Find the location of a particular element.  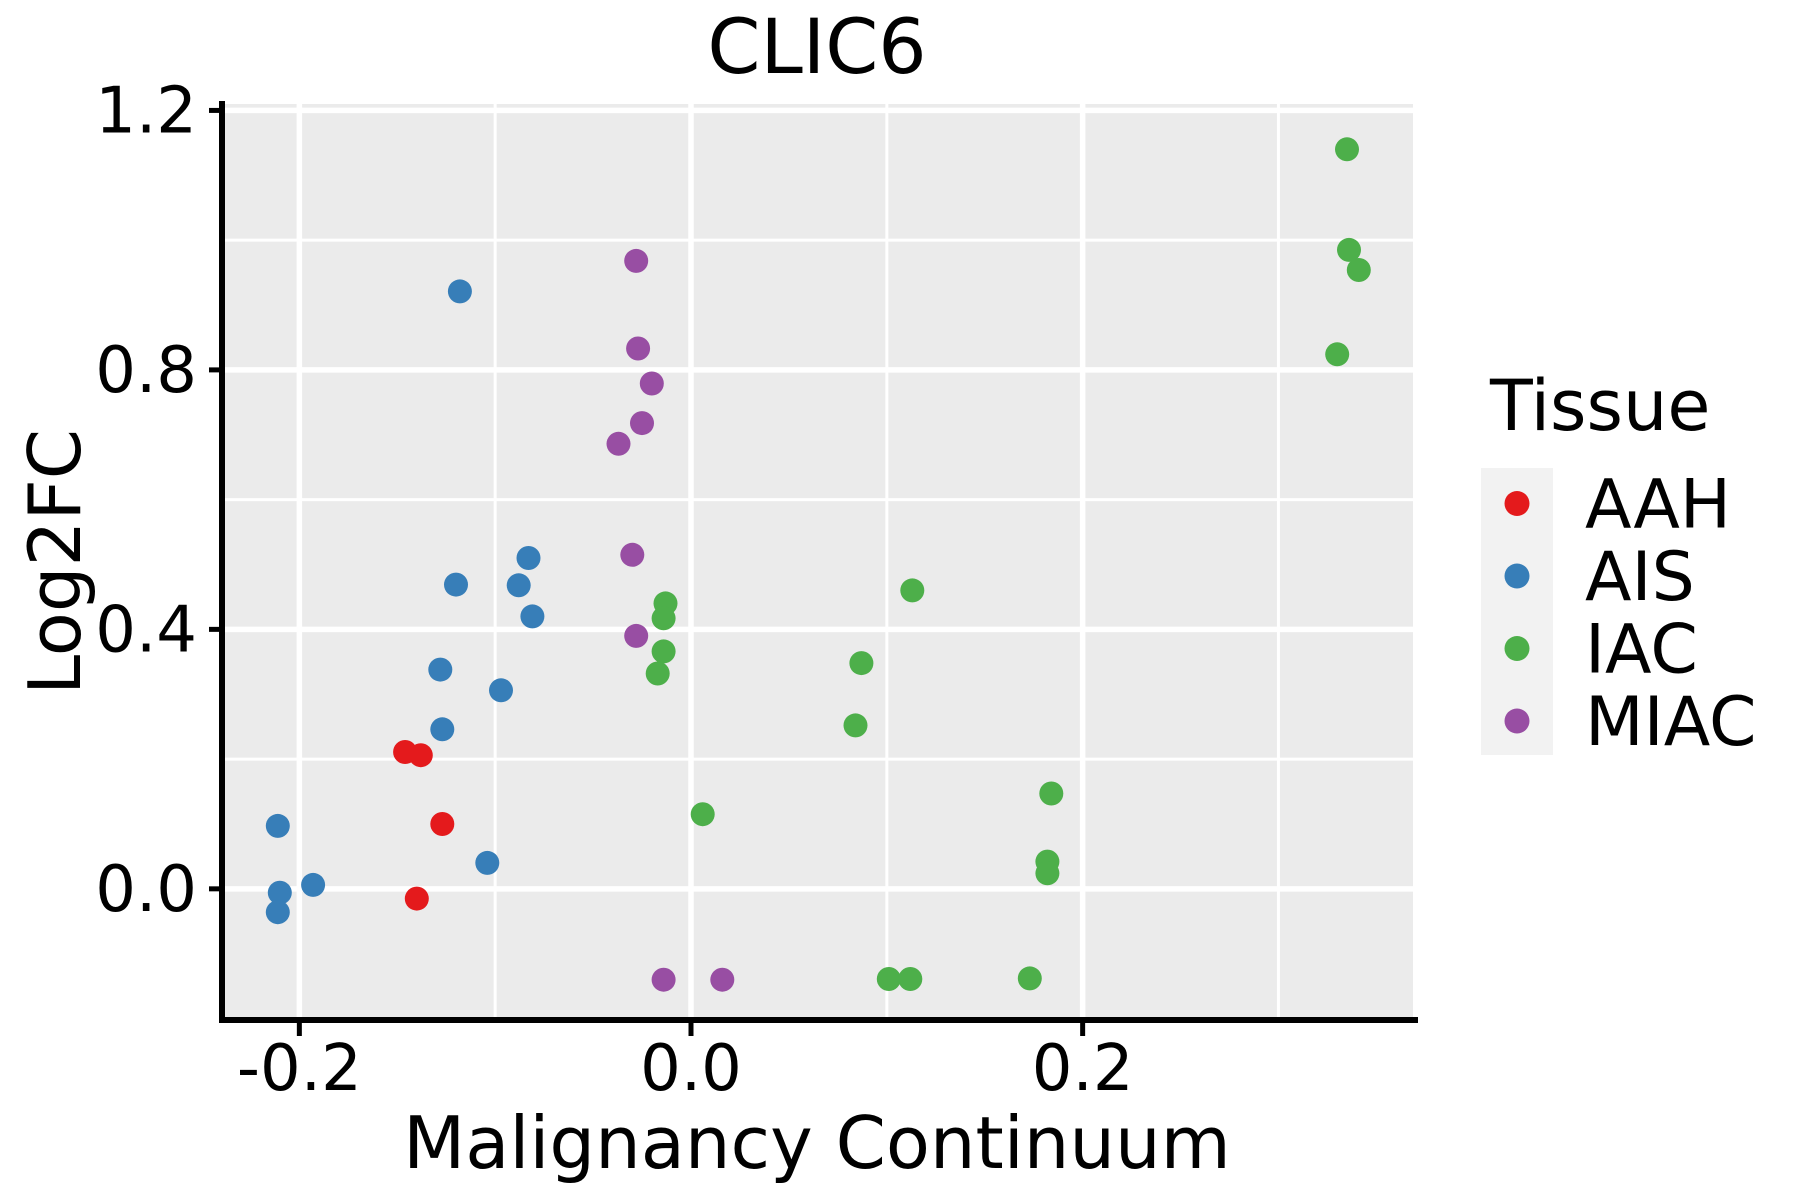

legend-label-ais: AIS is located at coordinates (1640, 577).